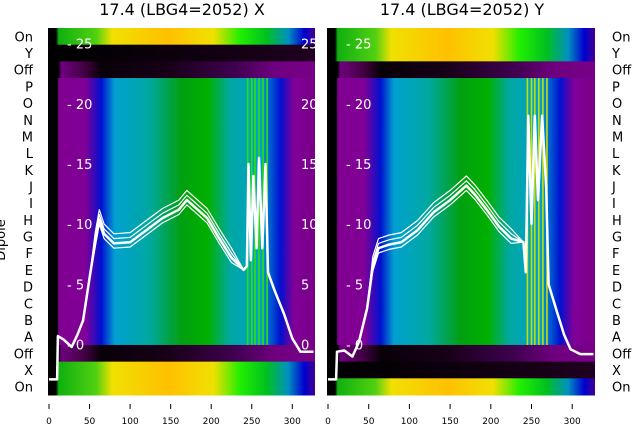 The image size is (640, 440). Describe the element at coordinates (28, 171) in the screenshot. I see `row-label: K` at that location.